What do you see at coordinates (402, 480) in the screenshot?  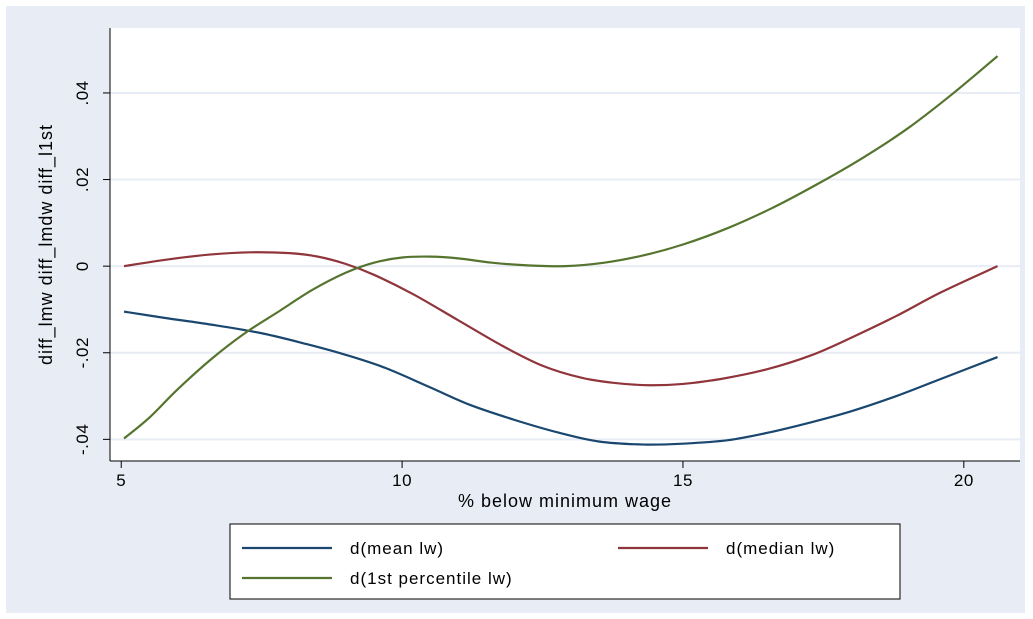 I see `x-tick-label-1: 10` at bounding box center [402, 480].